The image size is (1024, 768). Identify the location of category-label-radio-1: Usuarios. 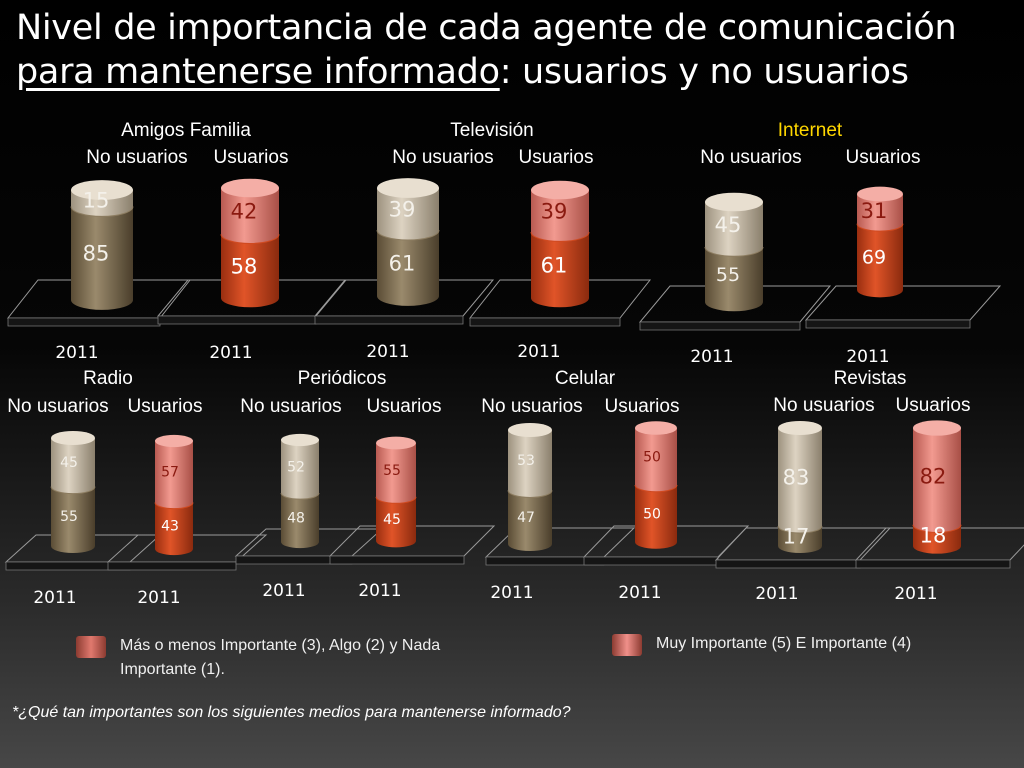
(165, 406).